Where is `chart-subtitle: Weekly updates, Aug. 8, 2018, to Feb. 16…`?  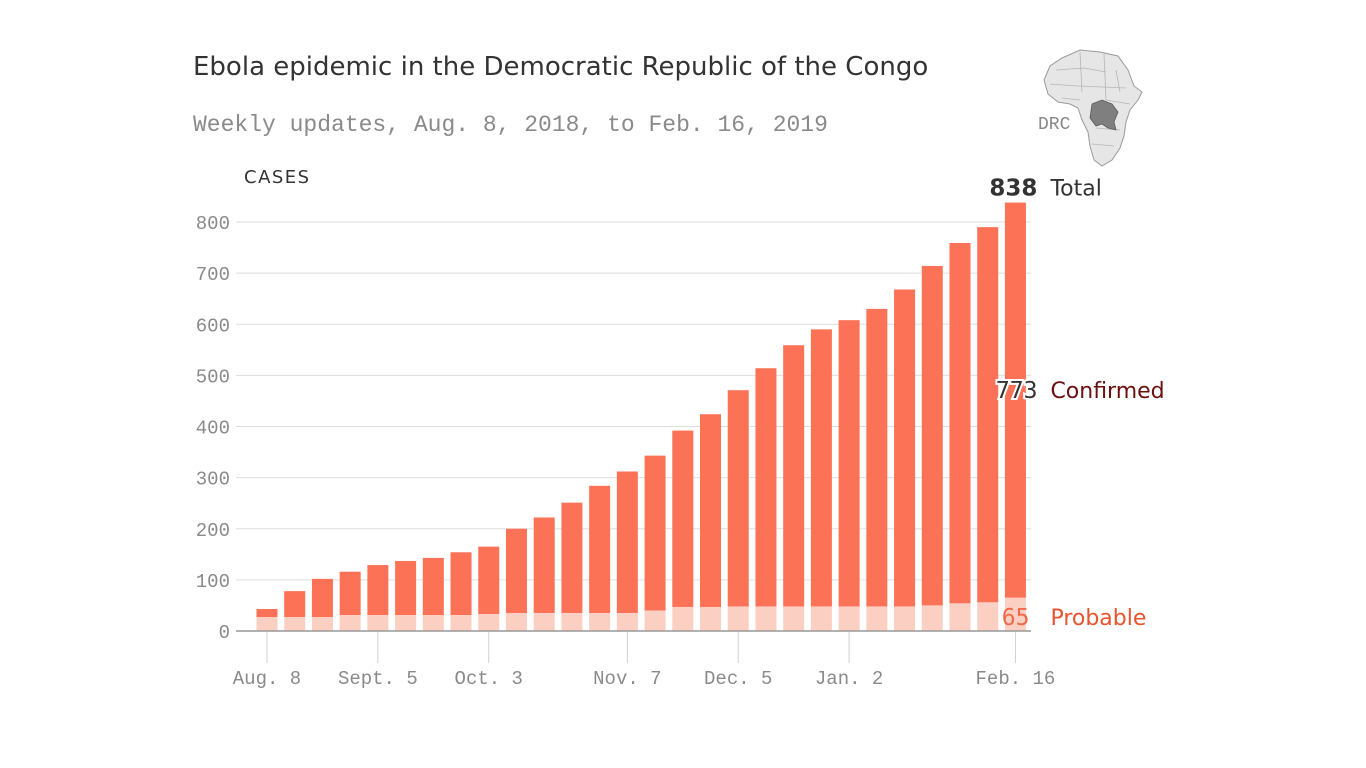 chart-subtitle: Weekly updates, Aug. 8, 2018, to Feb. 16… is located at coordinates (510, 125).